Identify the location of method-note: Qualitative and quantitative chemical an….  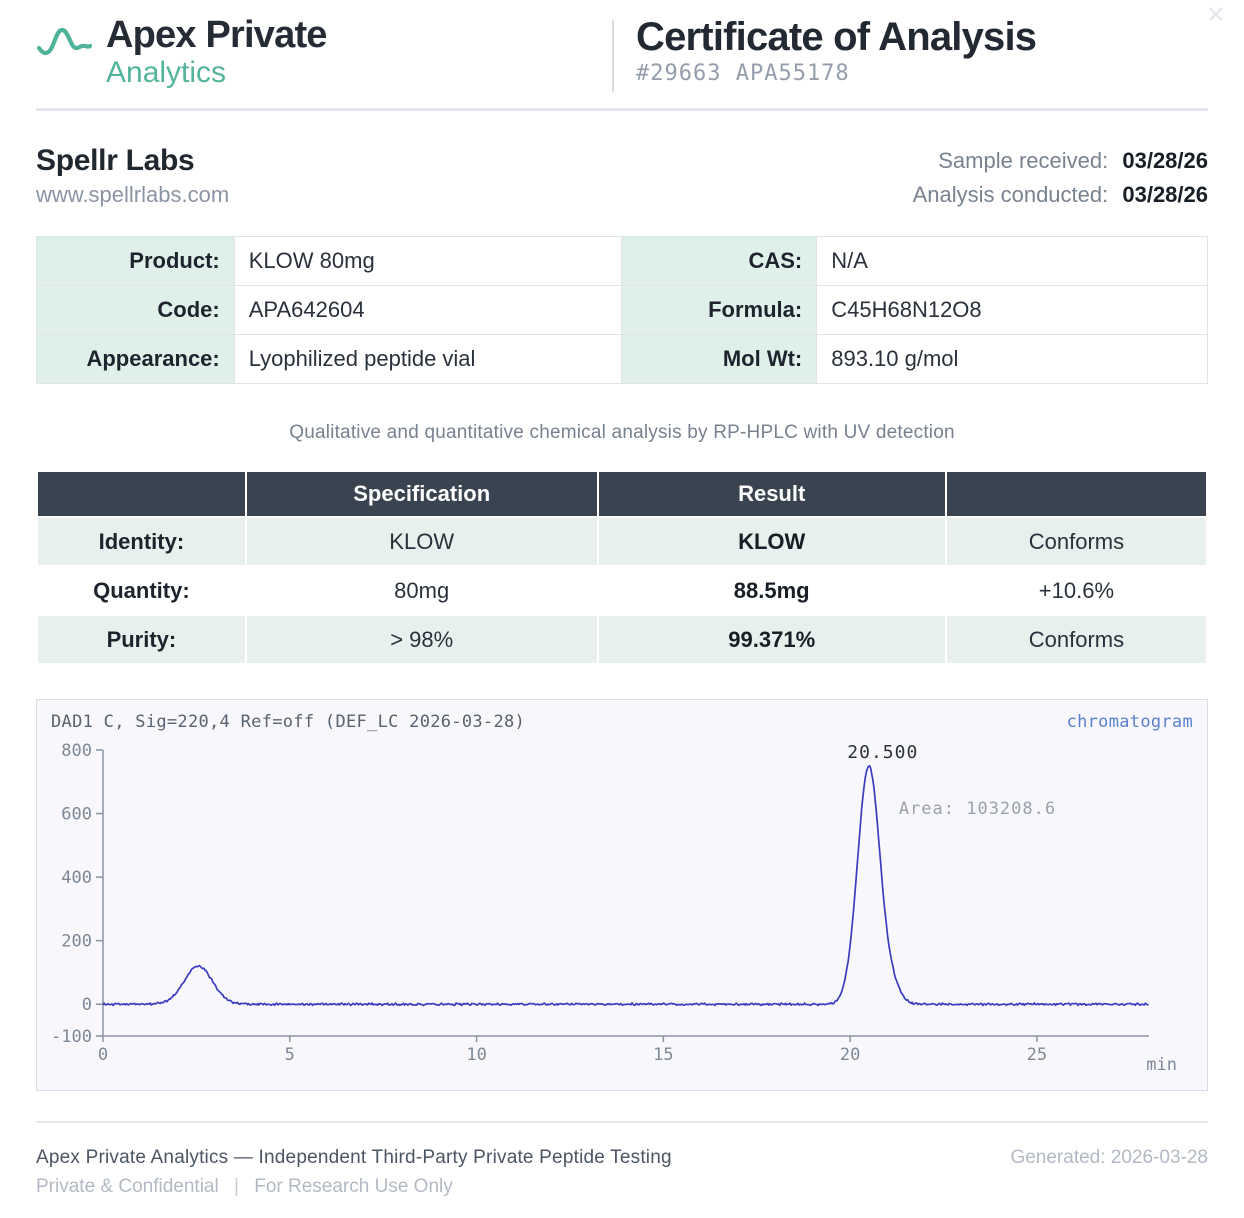
(622, 433).